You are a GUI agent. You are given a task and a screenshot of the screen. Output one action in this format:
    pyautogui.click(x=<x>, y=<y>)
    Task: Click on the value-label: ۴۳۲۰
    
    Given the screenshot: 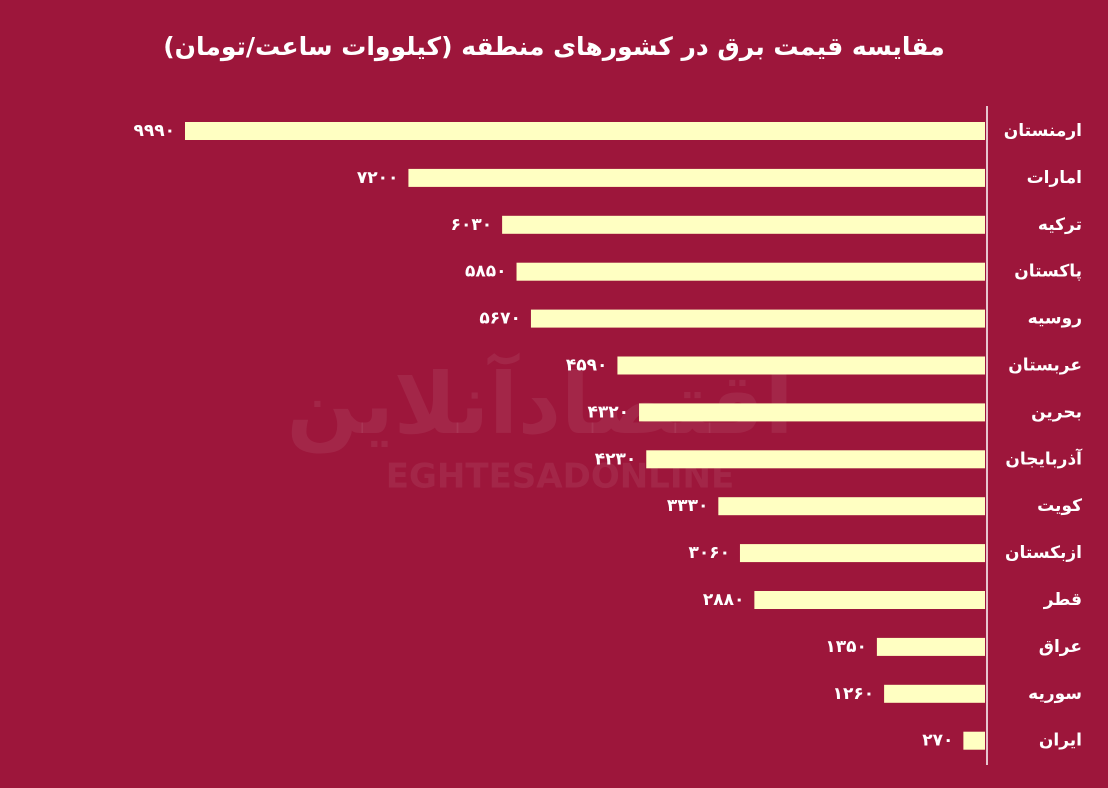 What is the action you would take?
    pyautogui.click(x=609, y=412)
    